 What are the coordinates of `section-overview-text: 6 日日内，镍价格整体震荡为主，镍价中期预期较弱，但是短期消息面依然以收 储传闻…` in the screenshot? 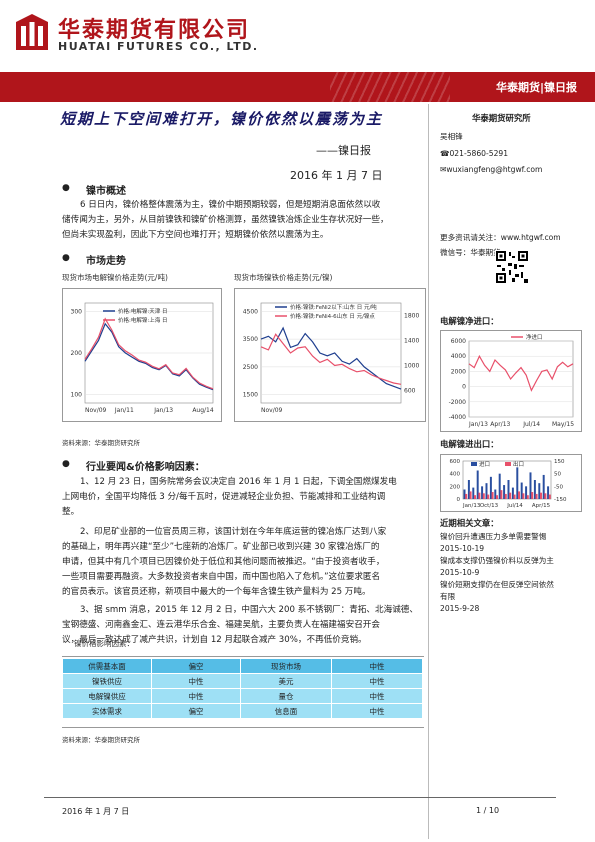 It's located at (225, 220).